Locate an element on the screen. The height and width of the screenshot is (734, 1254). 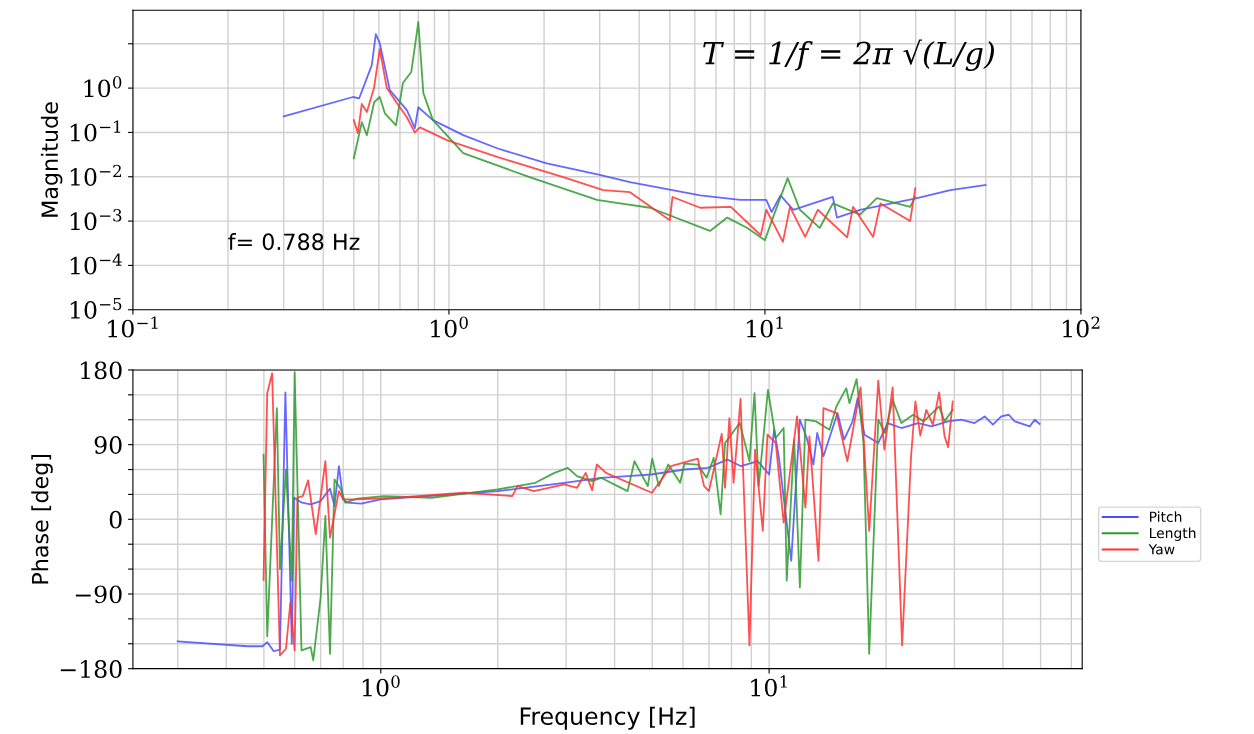
annotation: f= 0.788 Hz is located at coordinates (294, 241).